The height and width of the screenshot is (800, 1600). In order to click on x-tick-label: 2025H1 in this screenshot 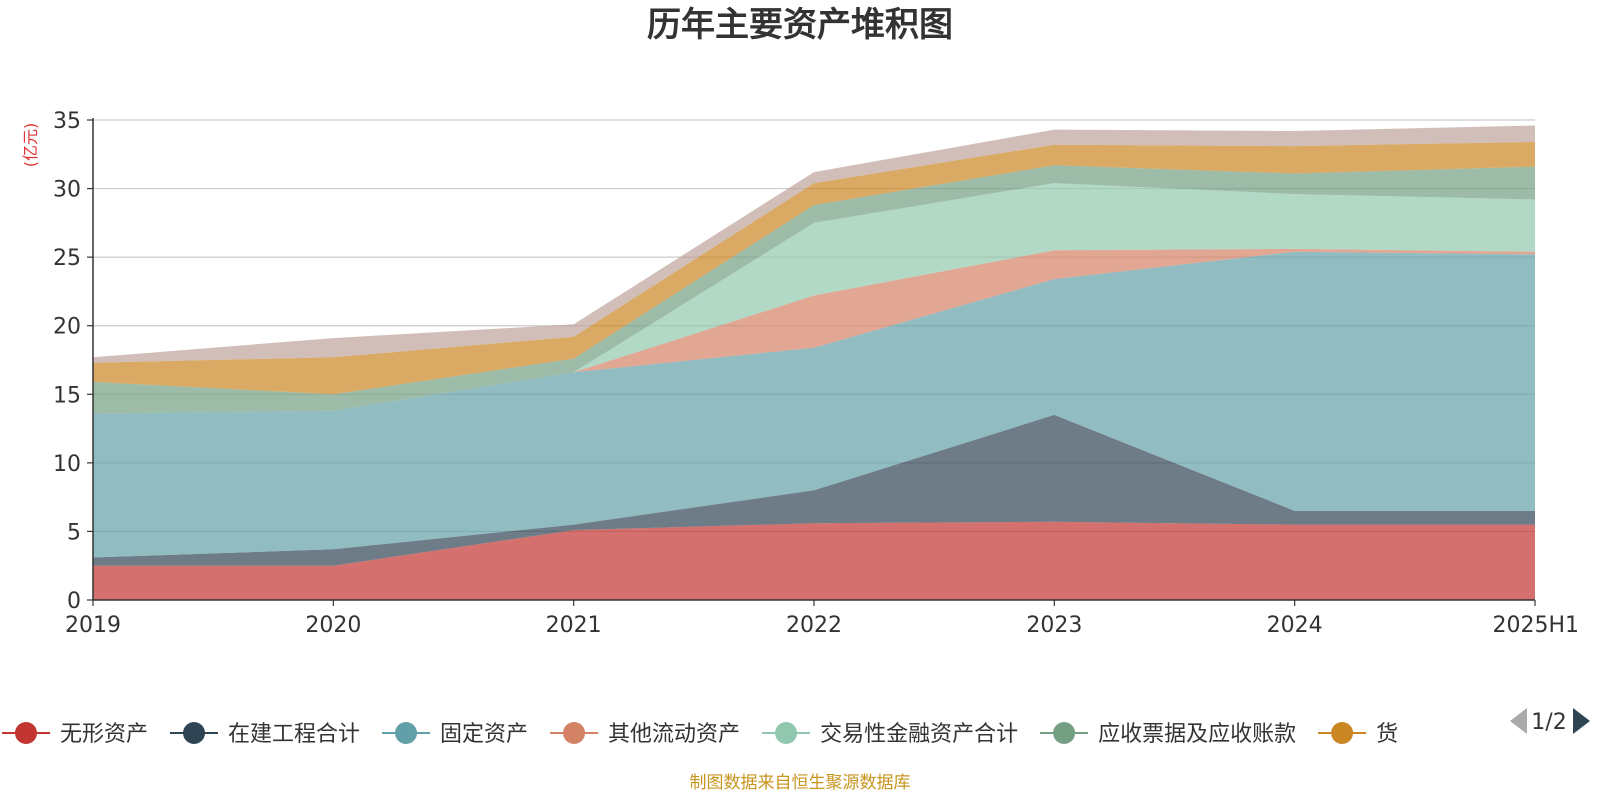, I will do `click(1535, 625)`.